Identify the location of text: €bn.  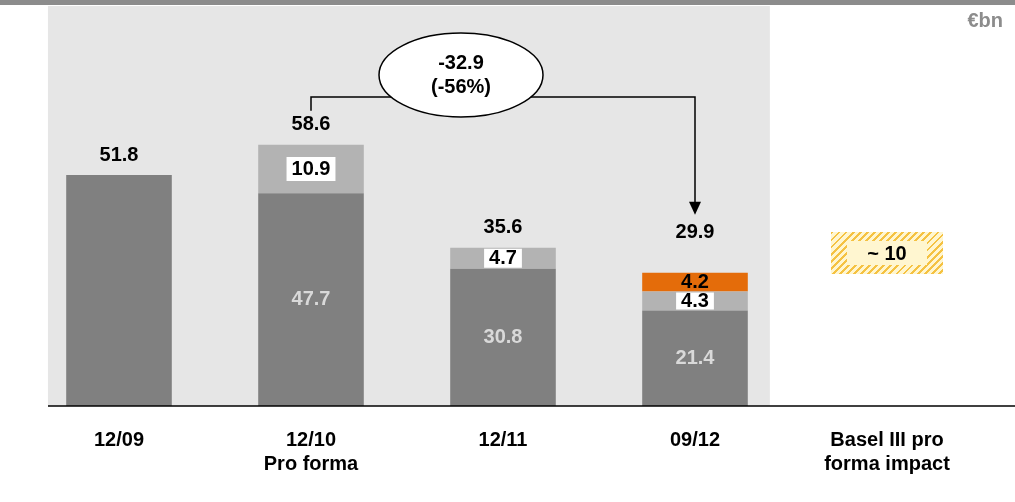
(985, 20).